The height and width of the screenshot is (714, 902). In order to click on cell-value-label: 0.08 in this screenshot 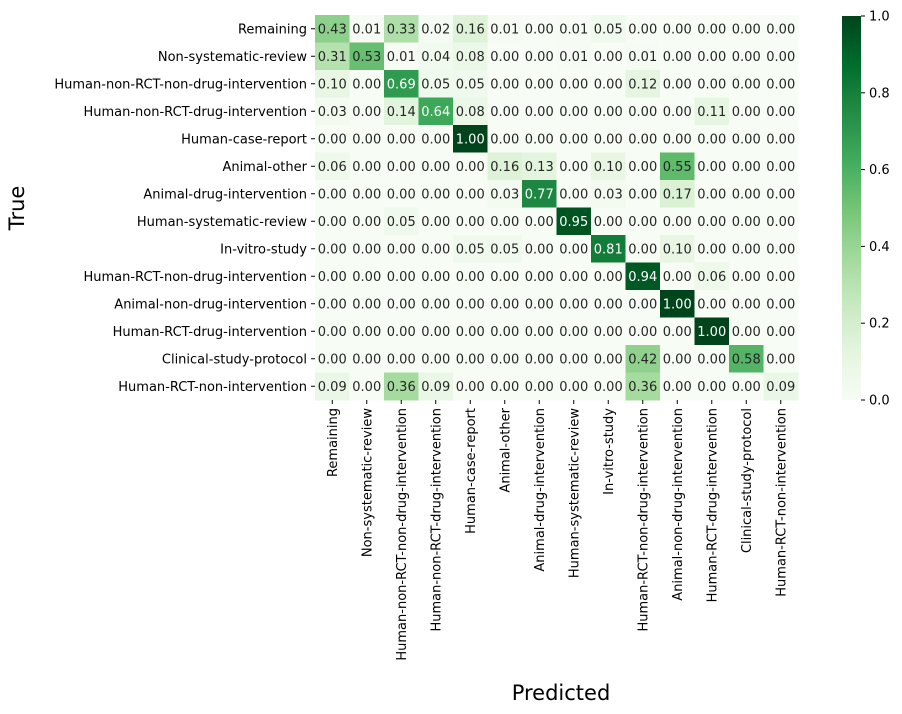, I will do `click(470, 57)`.